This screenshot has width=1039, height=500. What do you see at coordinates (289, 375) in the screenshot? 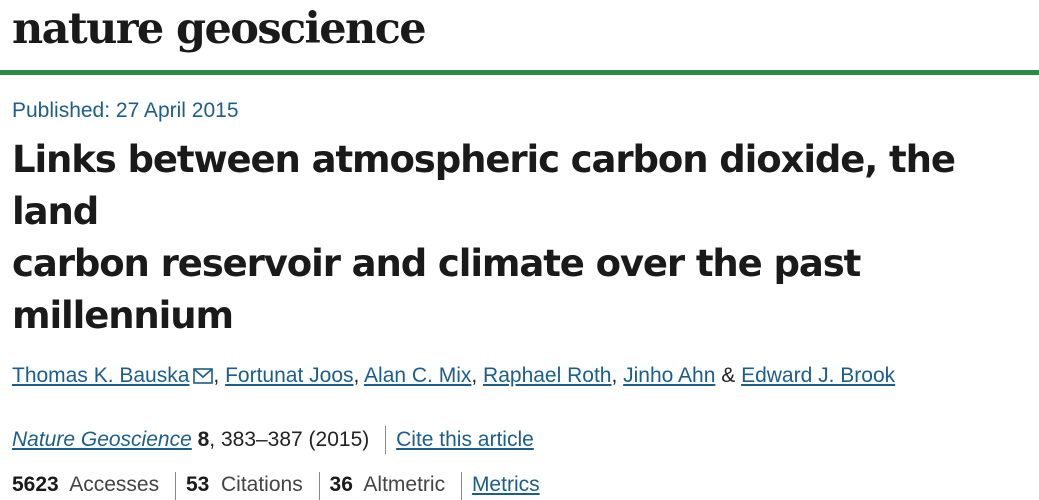
I see `author-link: Fortunat Joos` at bounding box center [289, 375].